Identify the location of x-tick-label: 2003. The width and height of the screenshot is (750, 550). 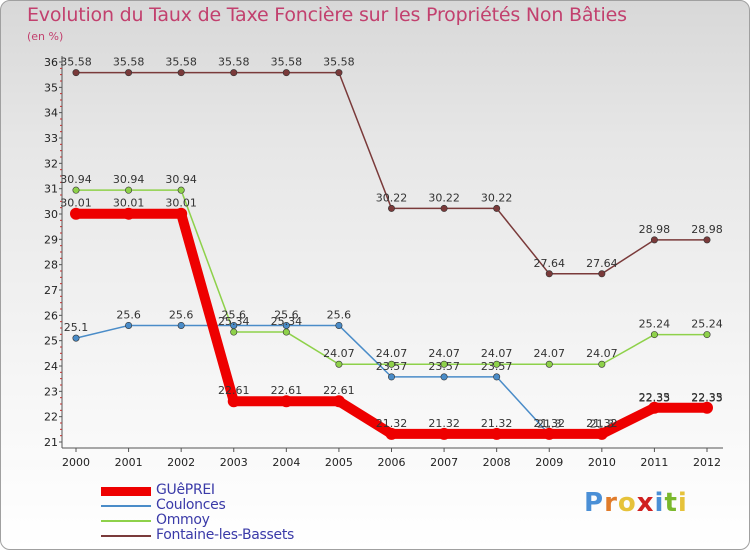
(234, 462).